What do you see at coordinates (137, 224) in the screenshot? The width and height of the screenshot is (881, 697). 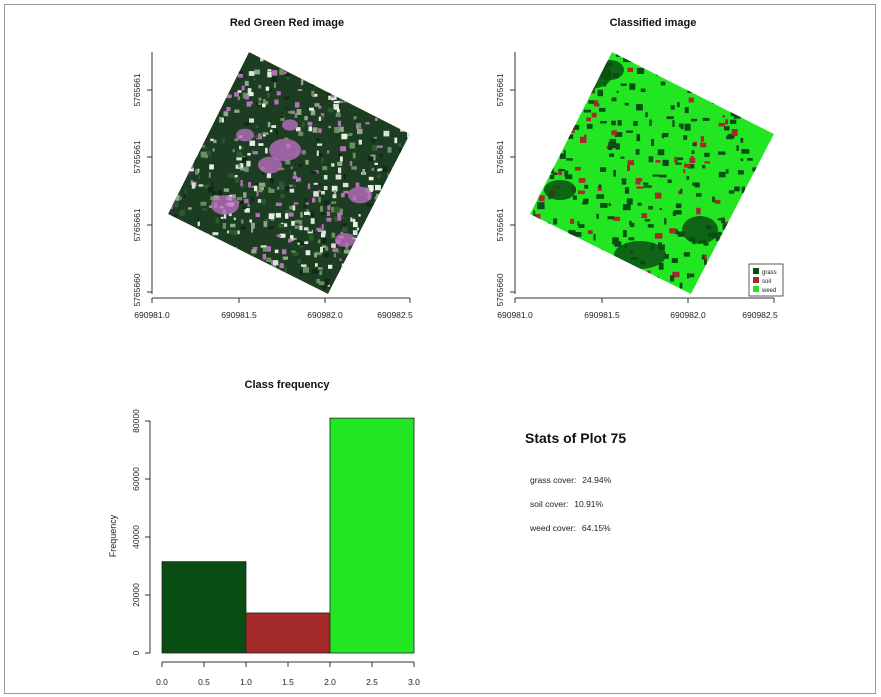 I see `rgb-y-tick-label: 5765661` at bounding box center [137, 224].